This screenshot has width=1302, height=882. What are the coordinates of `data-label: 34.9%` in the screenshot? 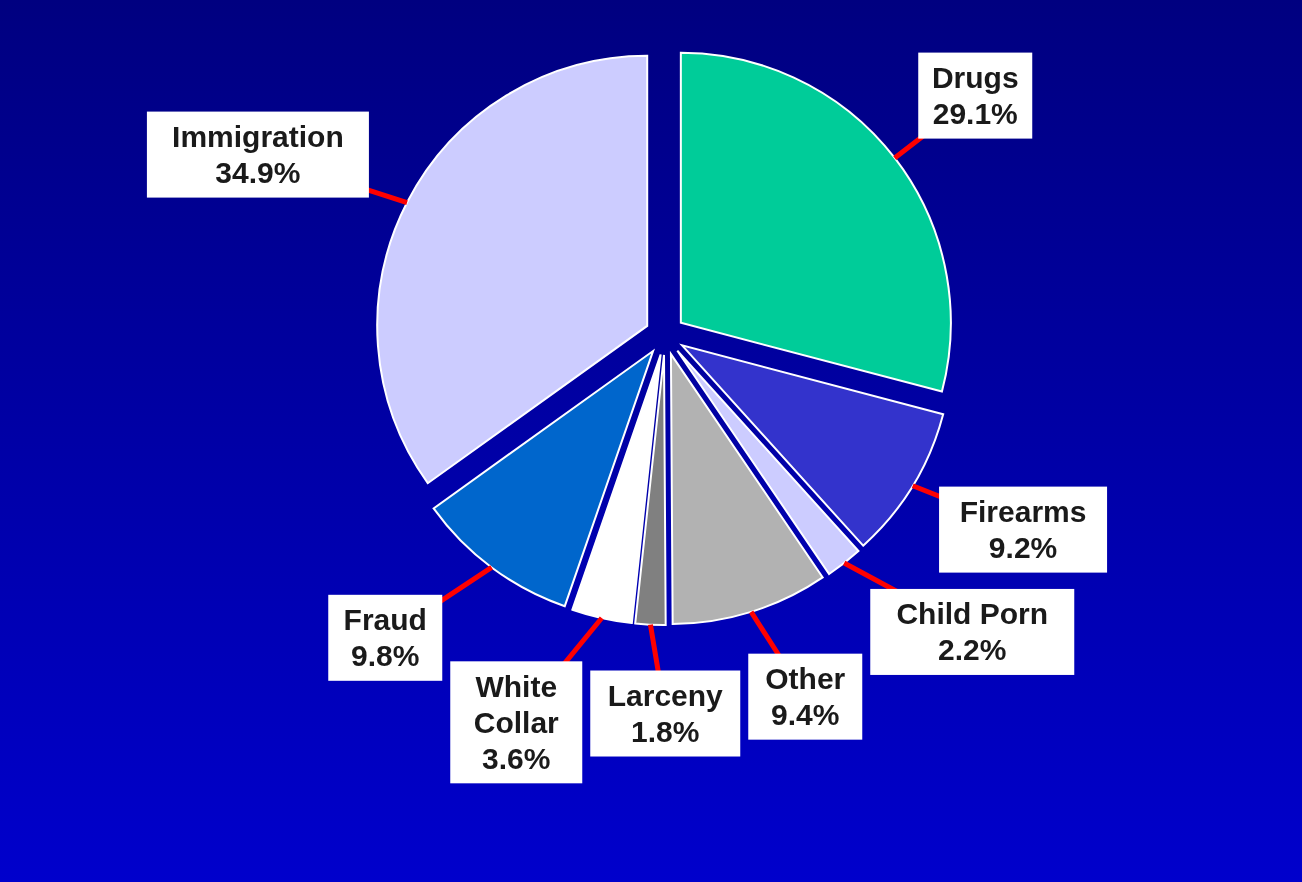 It's located at (258, 173).